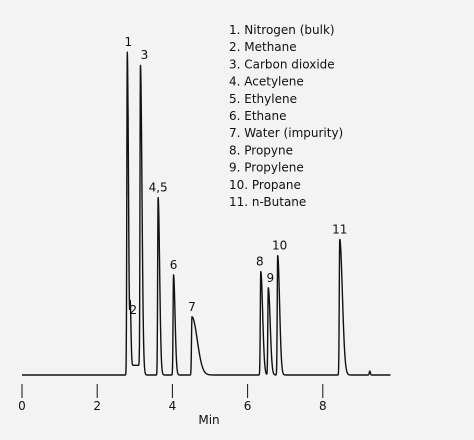  Describe the element at coordinates (265, 185) in the screenshot. I see `legend-item: 10. Propane` at that location.